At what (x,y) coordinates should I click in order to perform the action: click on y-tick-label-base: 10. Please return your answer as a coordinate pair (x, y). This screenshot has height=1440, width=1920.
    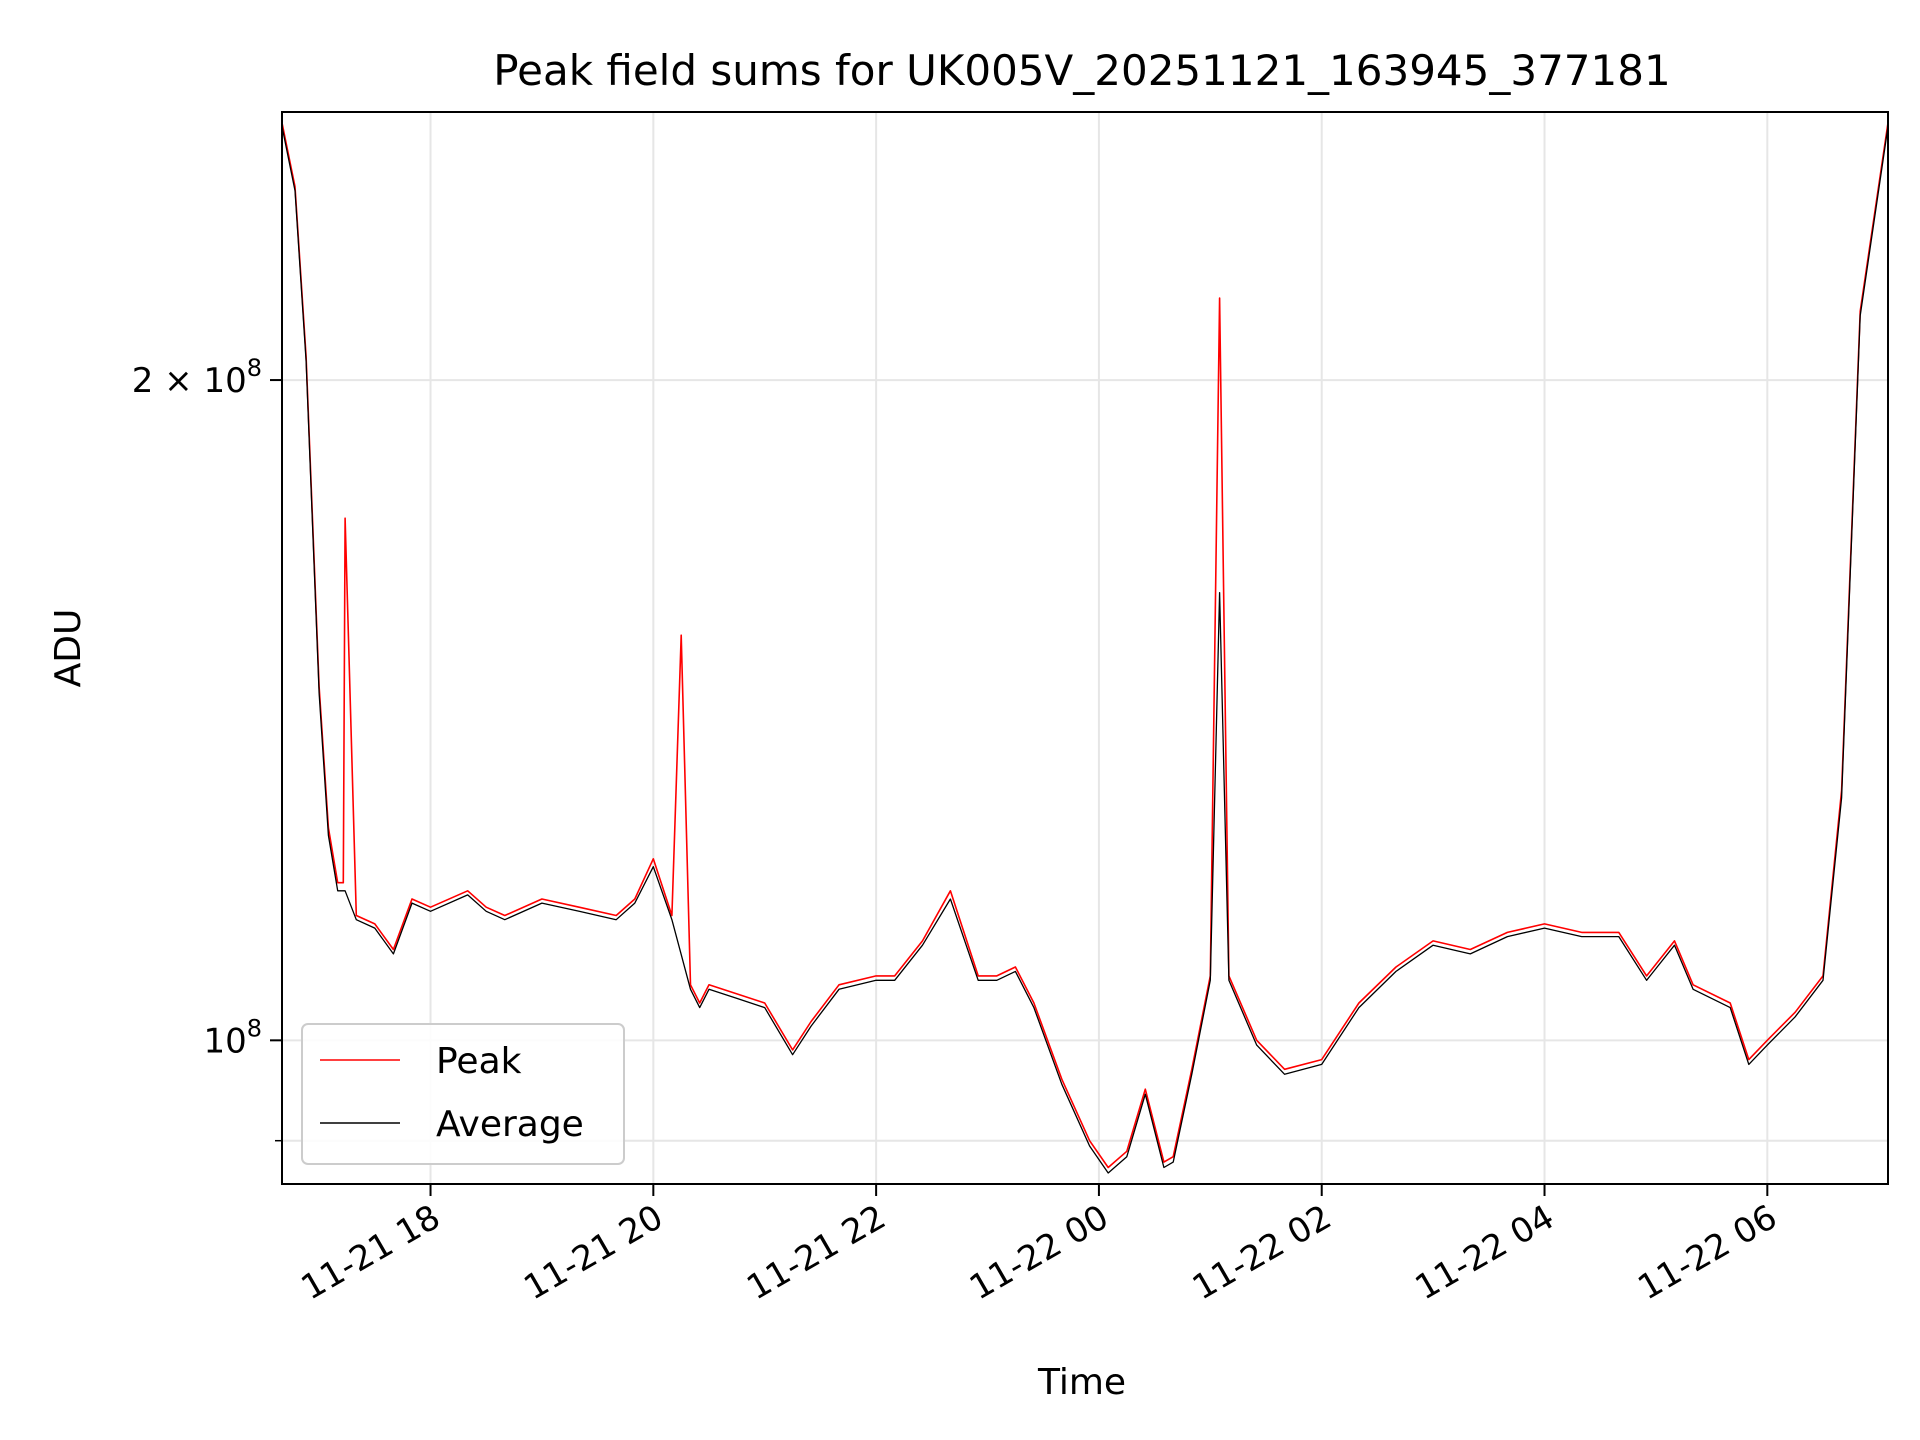
    Looking at the image, I should click on (224, 1041).